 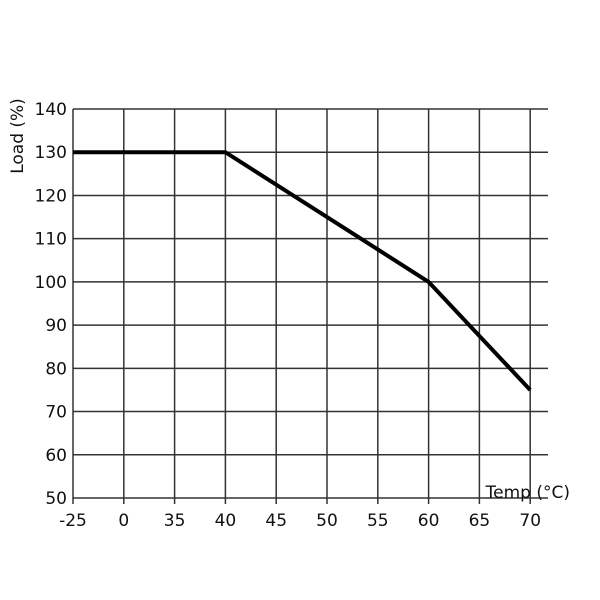 What do you see at coordinates (51, 283) in the screenshot?
I see `y-tick-label: 100` at bounding box center [51, 283].